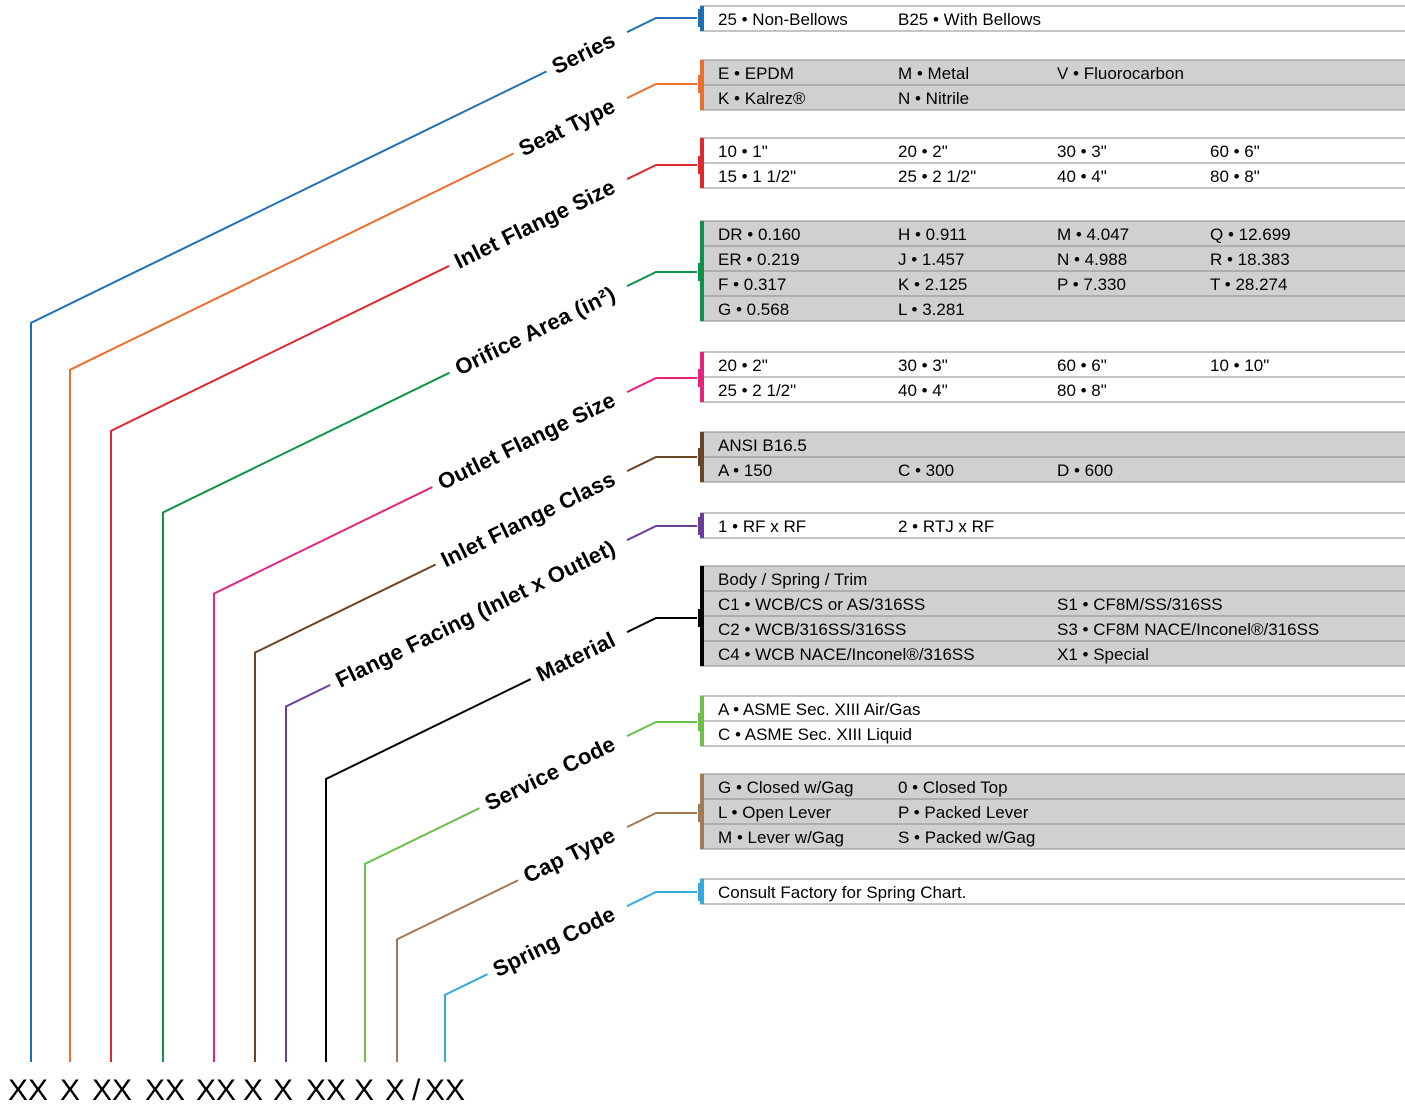 Image resolution: width=1405 pixels, height=1108 pixels. Describe the element at coordinates (1235, 176) in the screenshot. I see `option-cell: 80 • 8"` at that location.